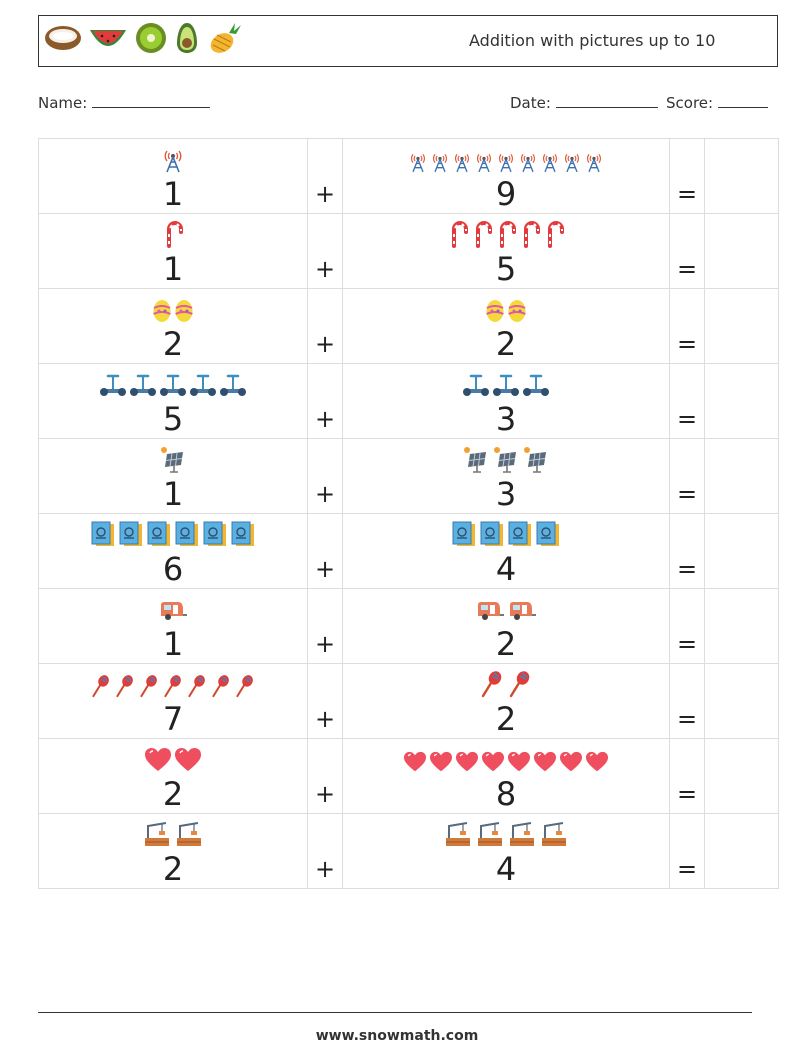 This screenshot has height=1053, width=794. What do you see at coordinates (243, 536) in the screenshot?
I see `book-icon` at bounding box center [243, 536].